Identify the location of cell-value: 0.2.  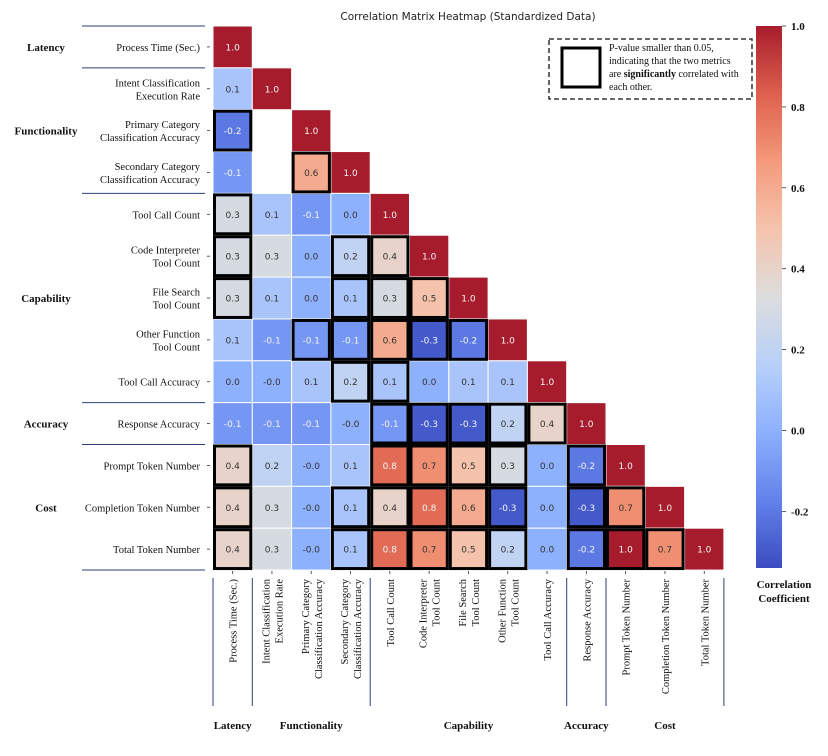
(350, 258).